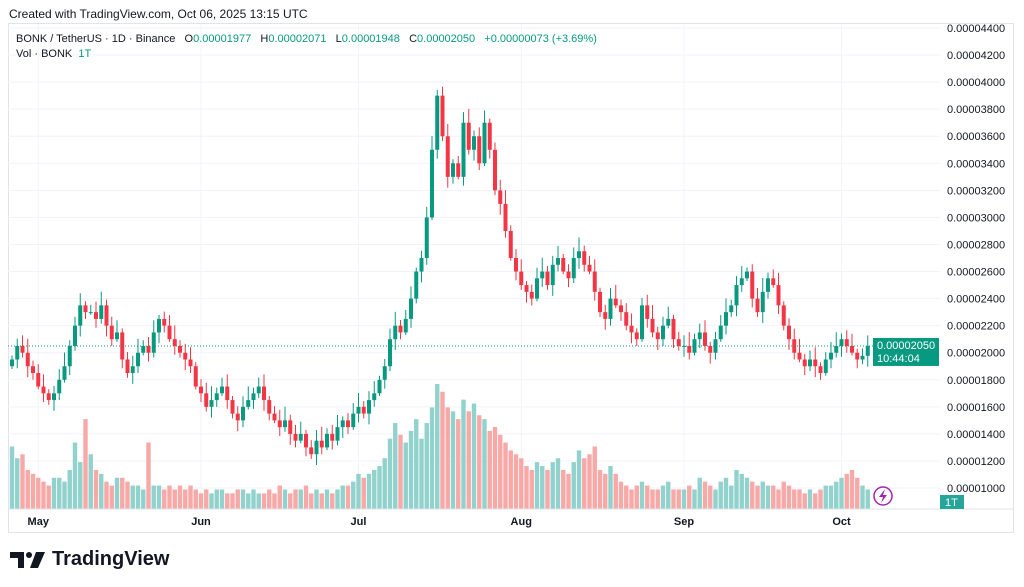 This screenshot has width=1024, height=587. I want to click on symbol-label: BONK / TetherUS · 1D · Binance, so click(96, 39).